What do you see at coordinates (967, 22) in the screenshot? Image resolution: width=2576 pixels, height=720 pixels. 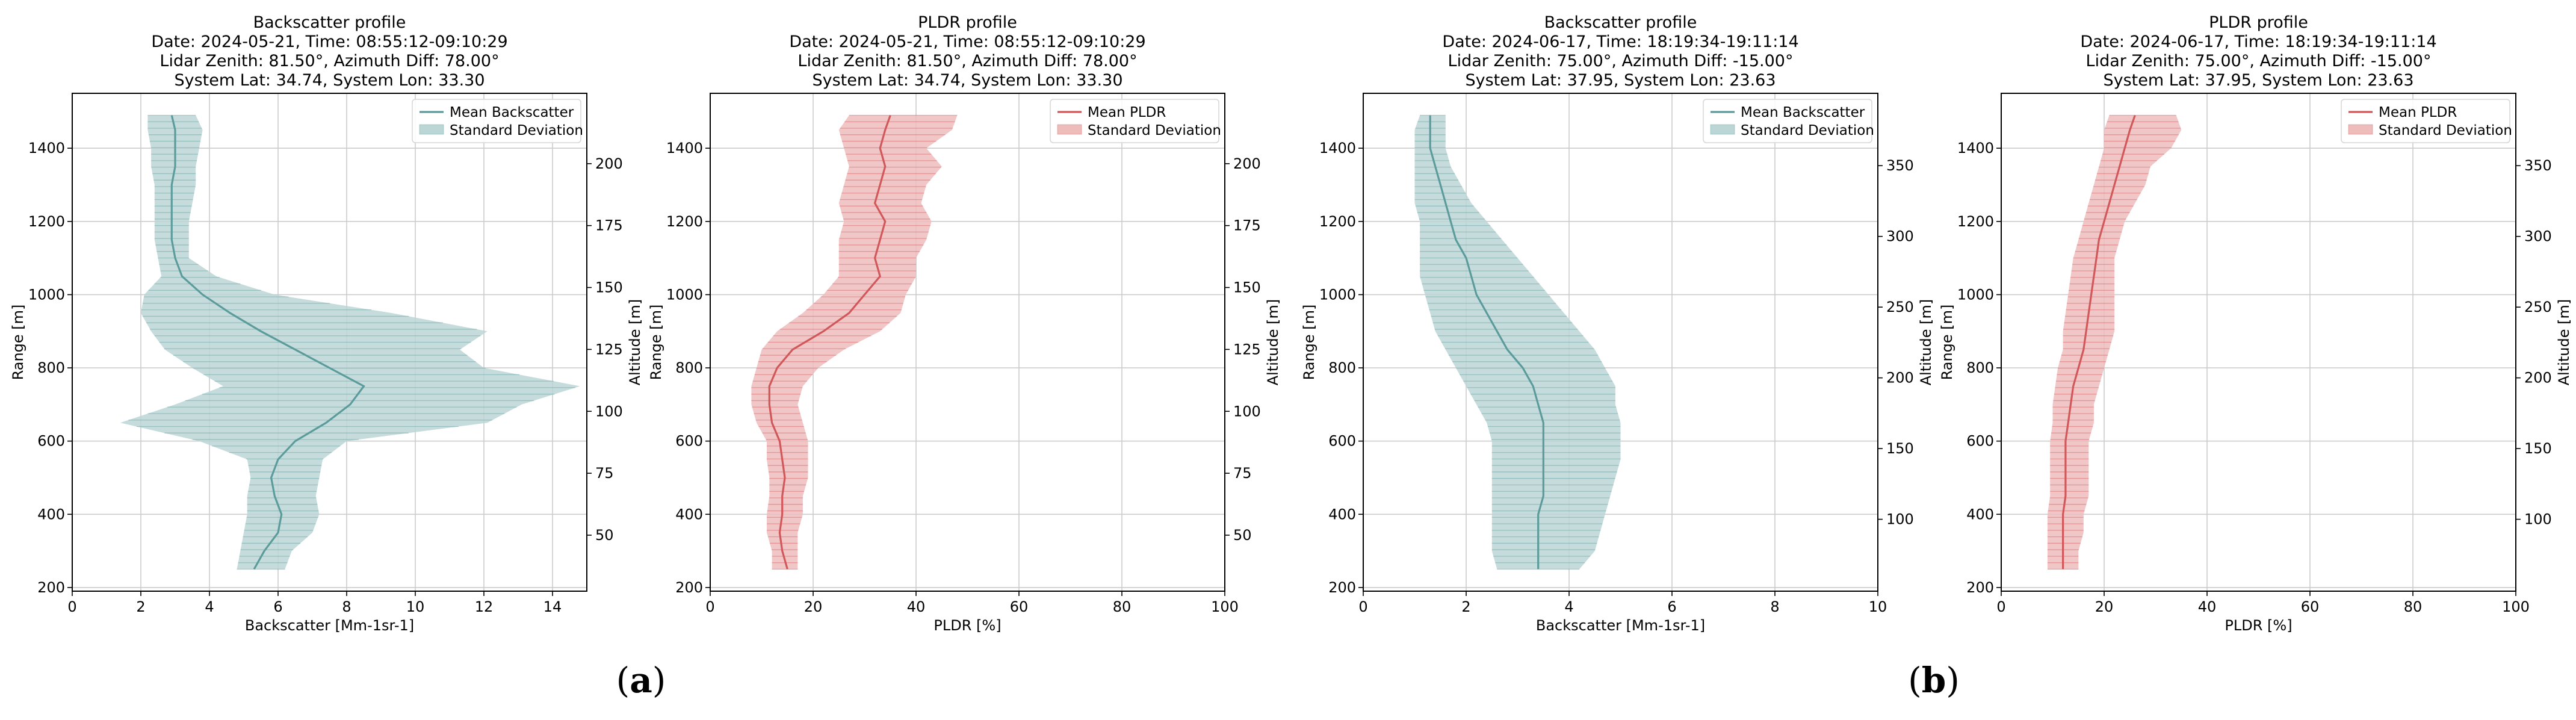 I see `chart-title-line: PLDR profile` at bounding box center [967, 22].